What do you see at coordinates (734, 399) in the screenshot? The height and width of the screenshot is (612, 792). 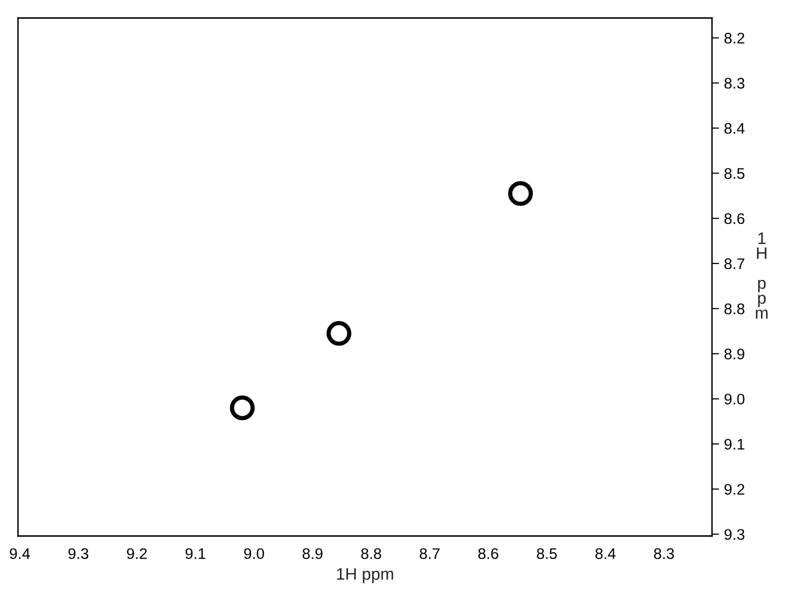 I see `y-tick-label: 9.0` at bounding box center [734, 399].